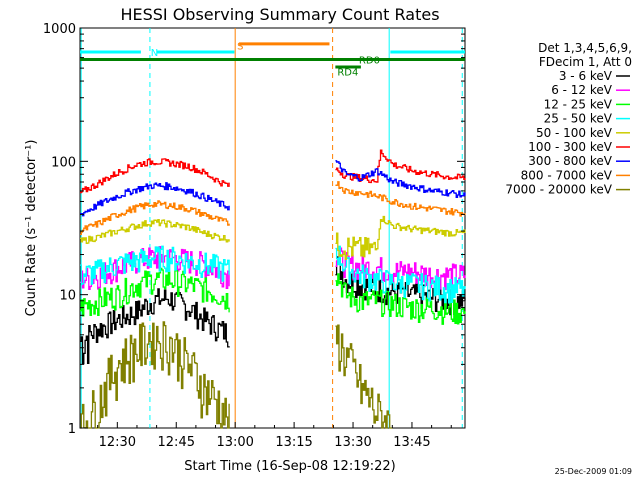 This screenshot has height=480, width=640. What do you see at coordinates (585, 62) in the screenshot?
I see `legend-header-2: FDecim 1, Att 0` at bounding box center [585, 62].